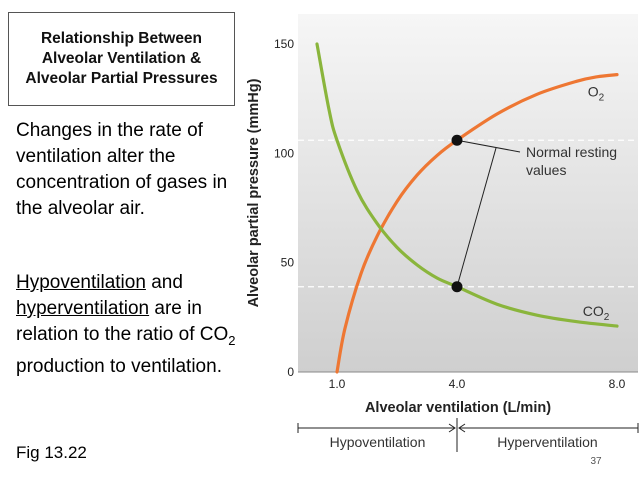 The height and width of the screenshot is (482, 641). Describe the element at coordinates (254, 192) in the screenshot. I see `y-axis-label: Alveolar partial pressure (mmHg)` at that location.